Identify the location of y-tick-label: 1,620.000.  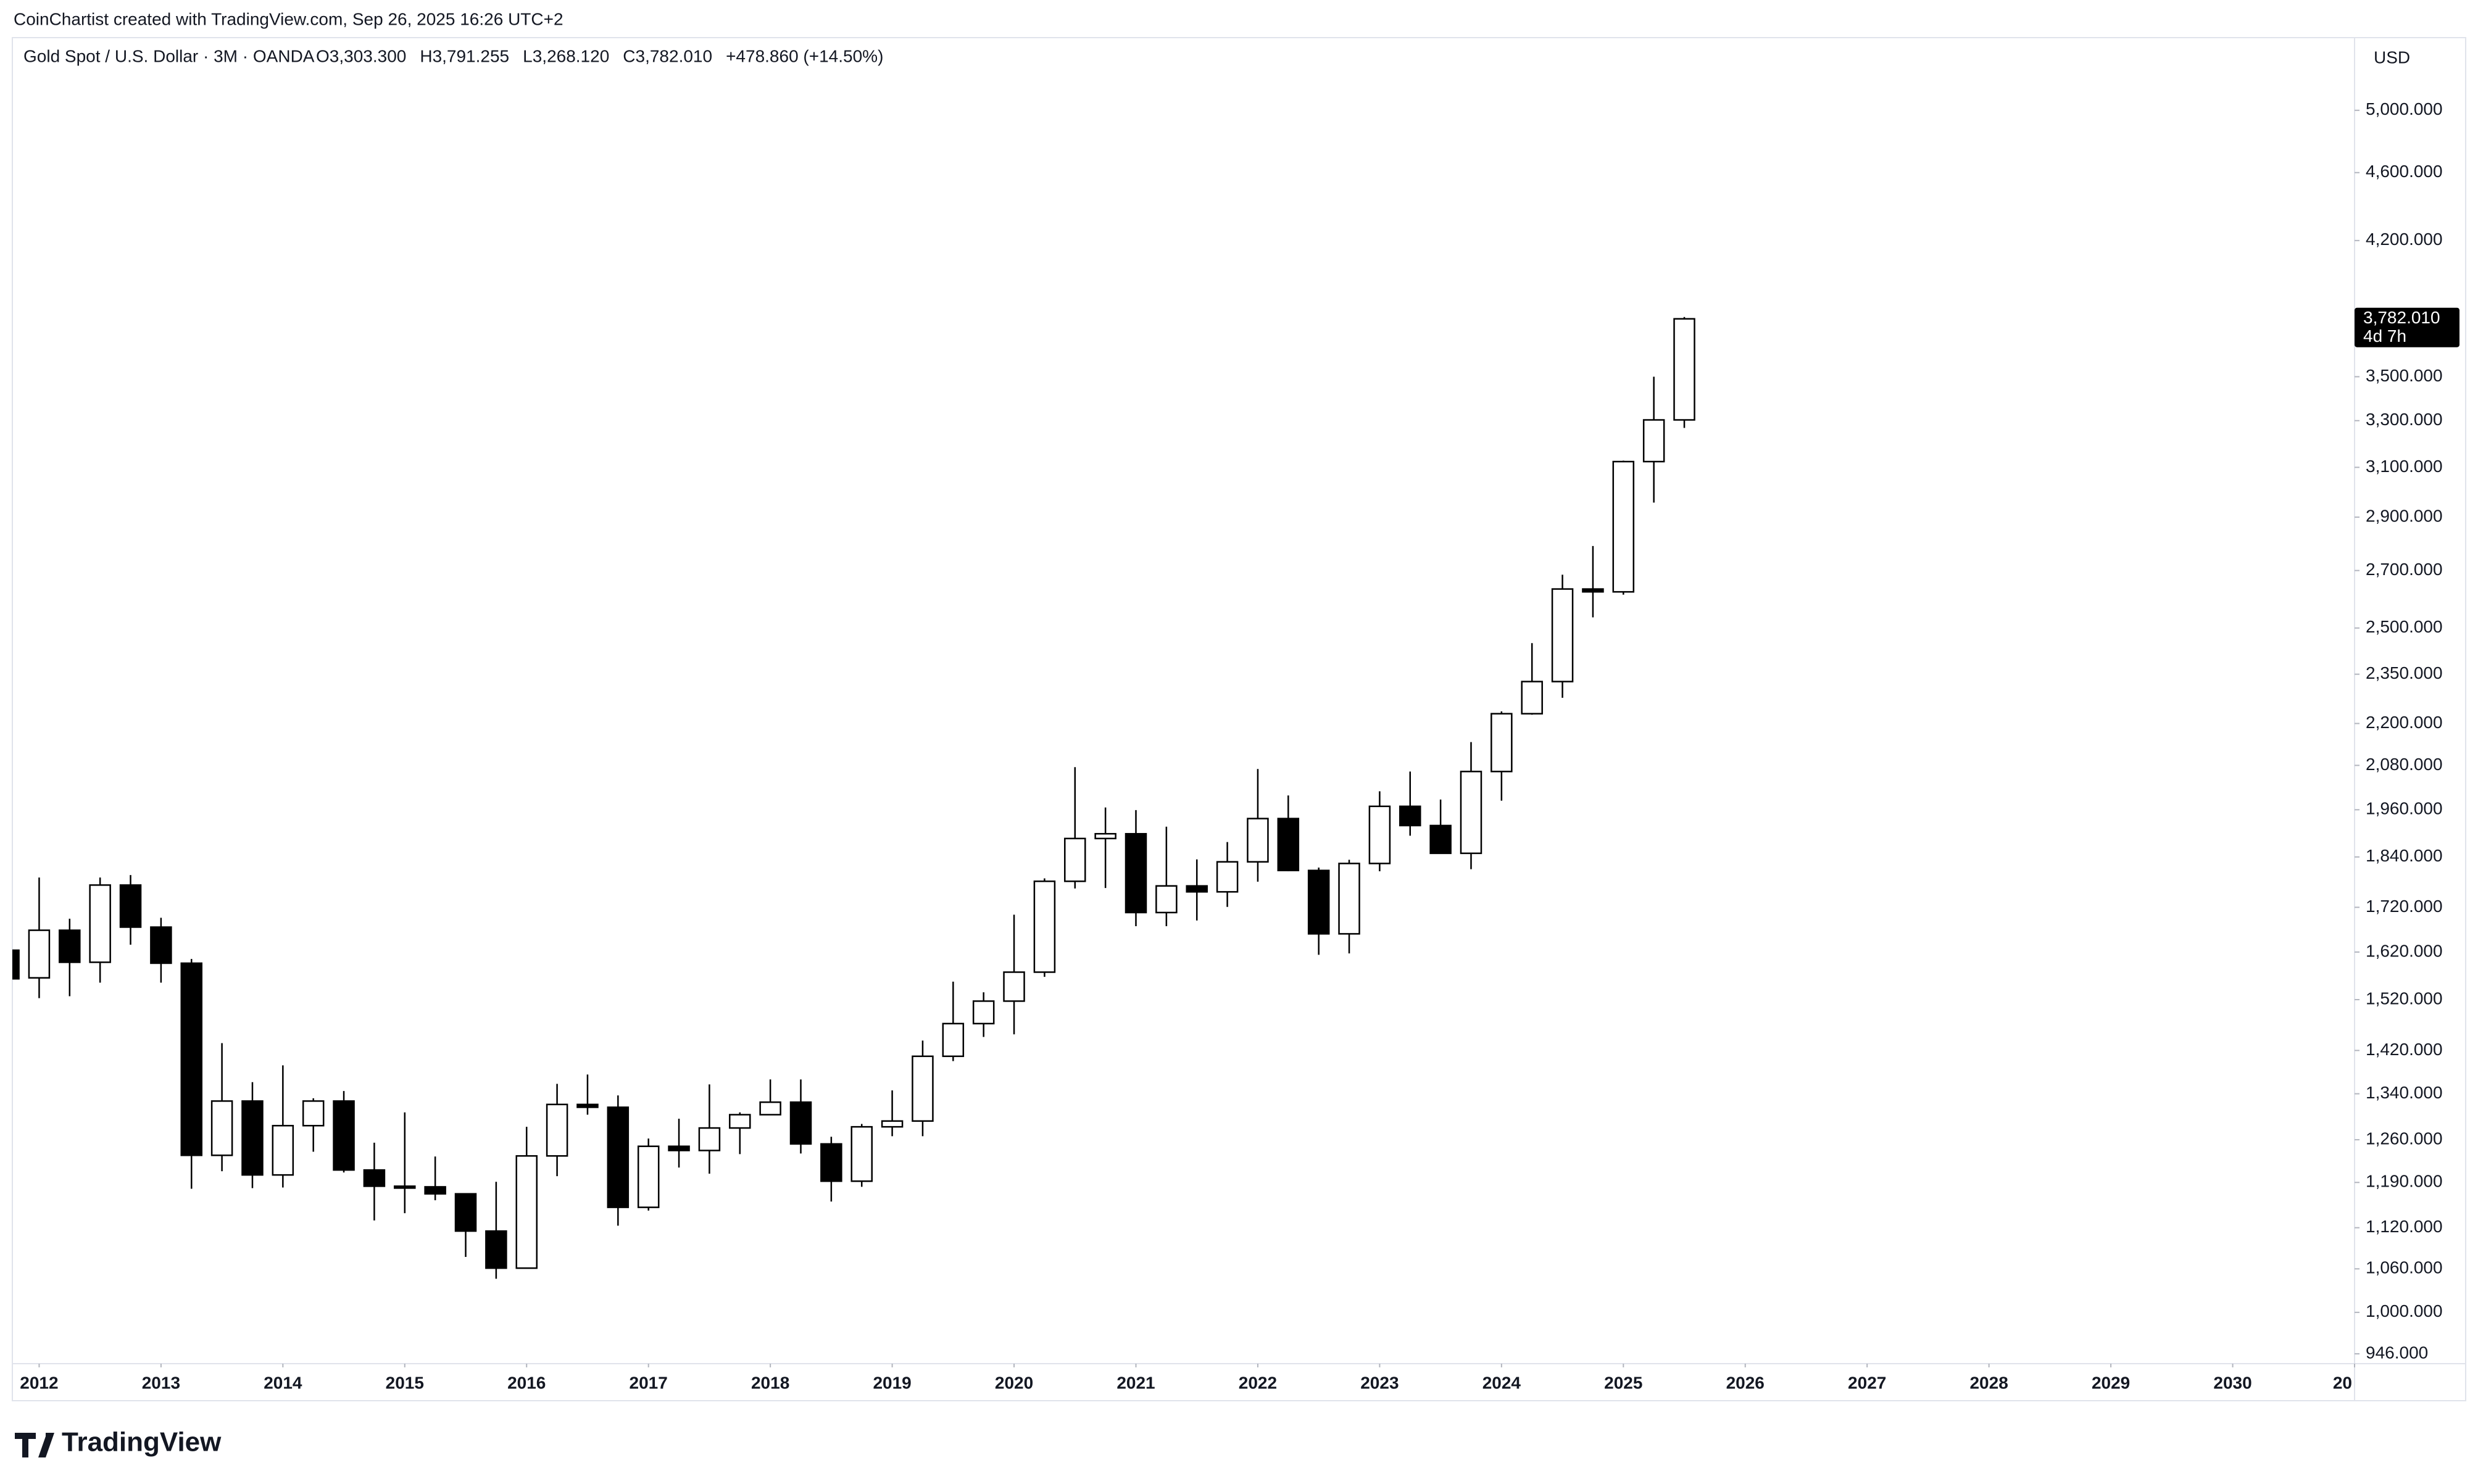
(2404, 951).